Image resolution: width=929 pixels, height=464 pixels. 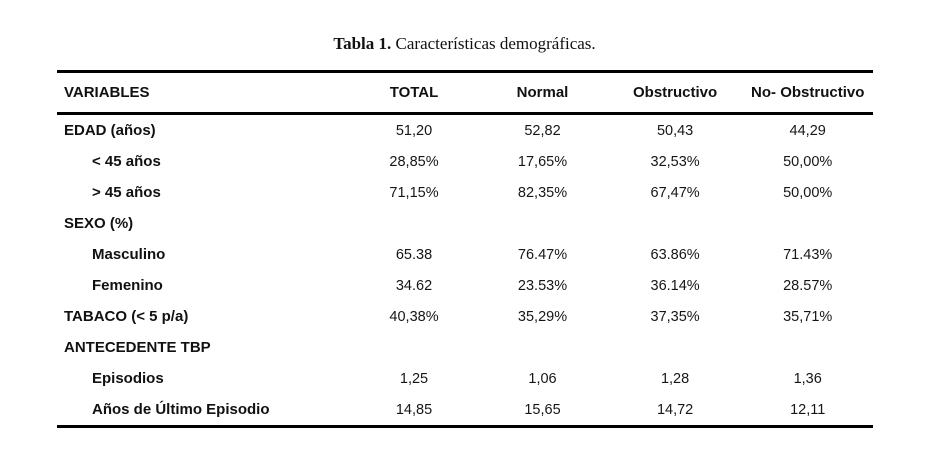 I want to click on cell-value: 1,25, so click(x=414, y=378).